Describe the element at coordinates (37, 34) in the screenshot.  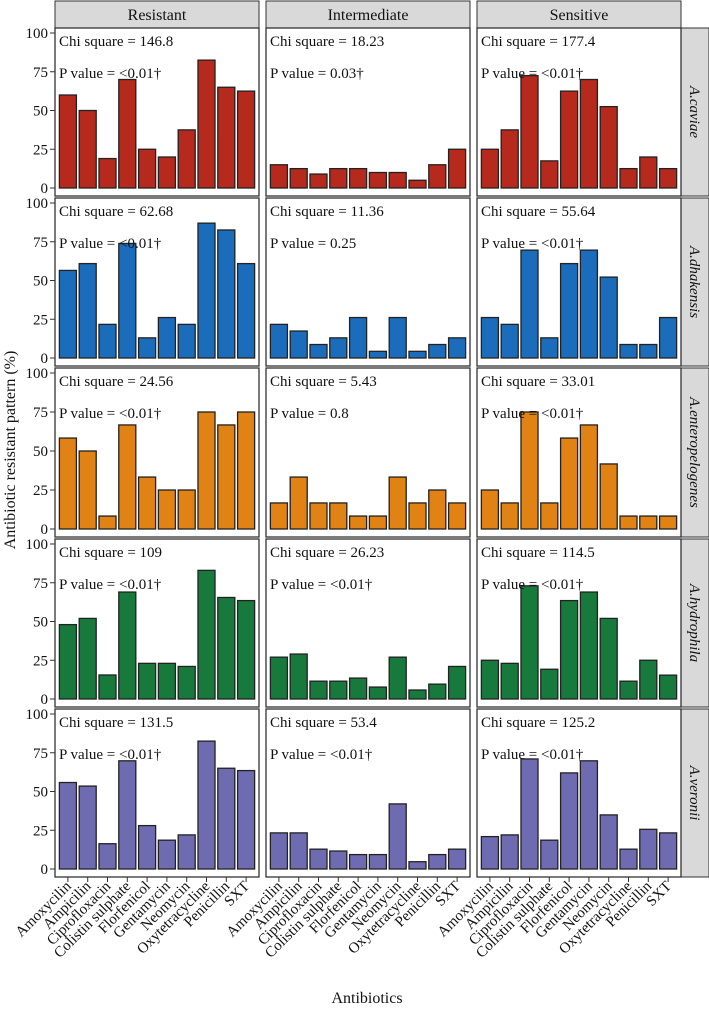
I see `y-tick-label: 100` at that location.